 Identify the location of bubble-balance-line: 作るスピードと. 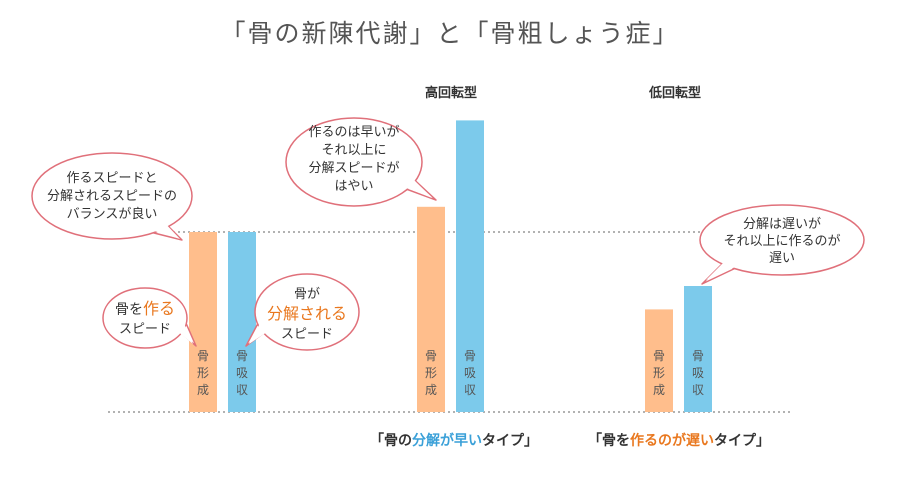
(111, 178).